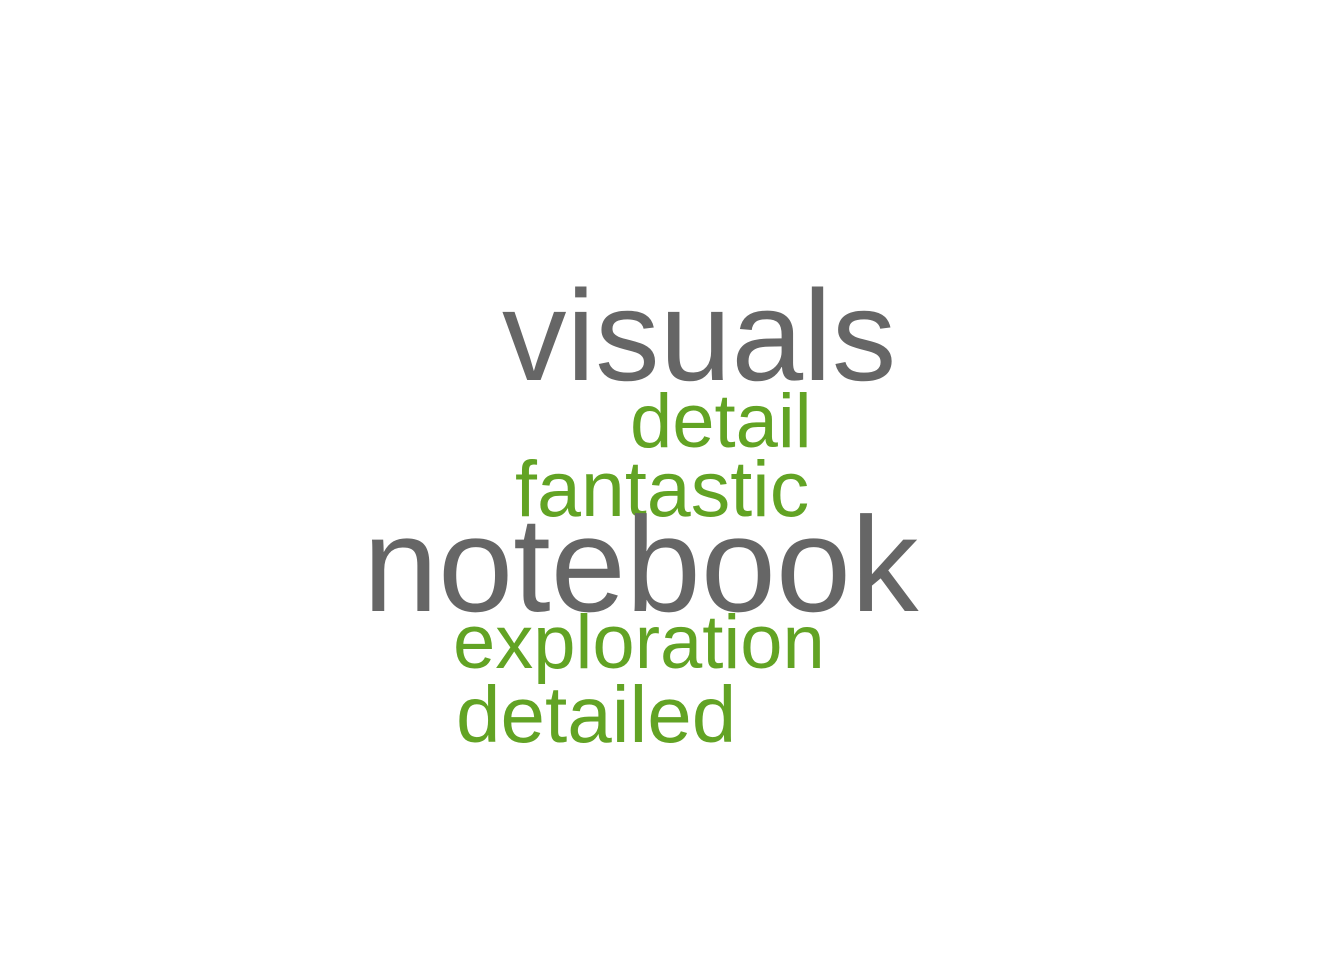 The image size is (1344, 960). Describe the element at coordinates (699, 336) in the screenshot. I see `word-visuals: visuals` at that location.